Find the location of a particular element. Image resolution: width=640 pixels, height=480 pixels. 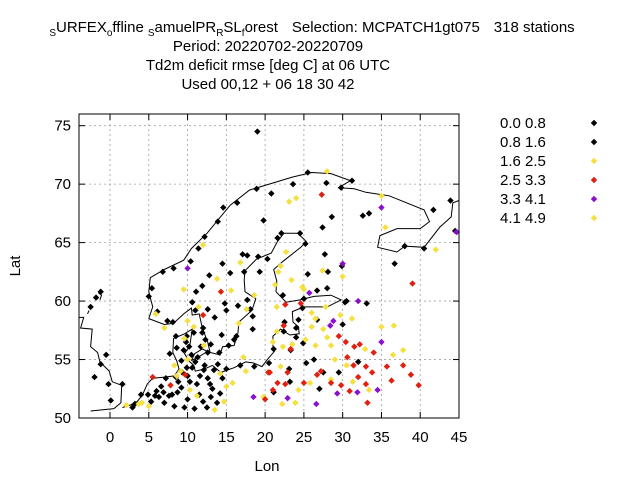

title-part-2: ffline is located at coordinates (127, 27).